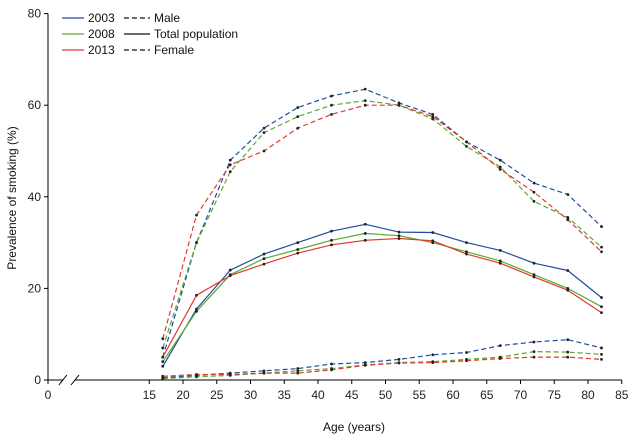 The height and width of the screenshot is (441, 638). What do you see at coordinates (251, 395) in the screenshot?
I see `x-tick-label: 30` at bounding box center [251, 395].